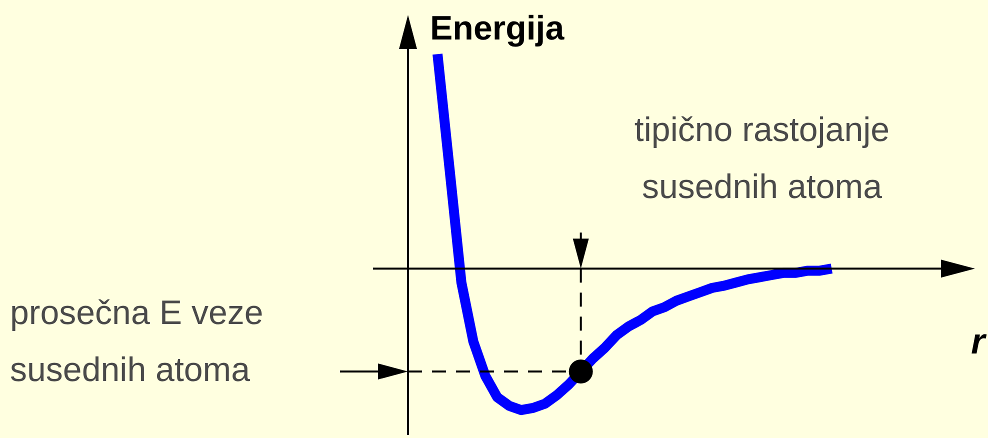 This screenshot has height=438, width=988. I want to click on y-axis-title: Energija, so click(498, 28).